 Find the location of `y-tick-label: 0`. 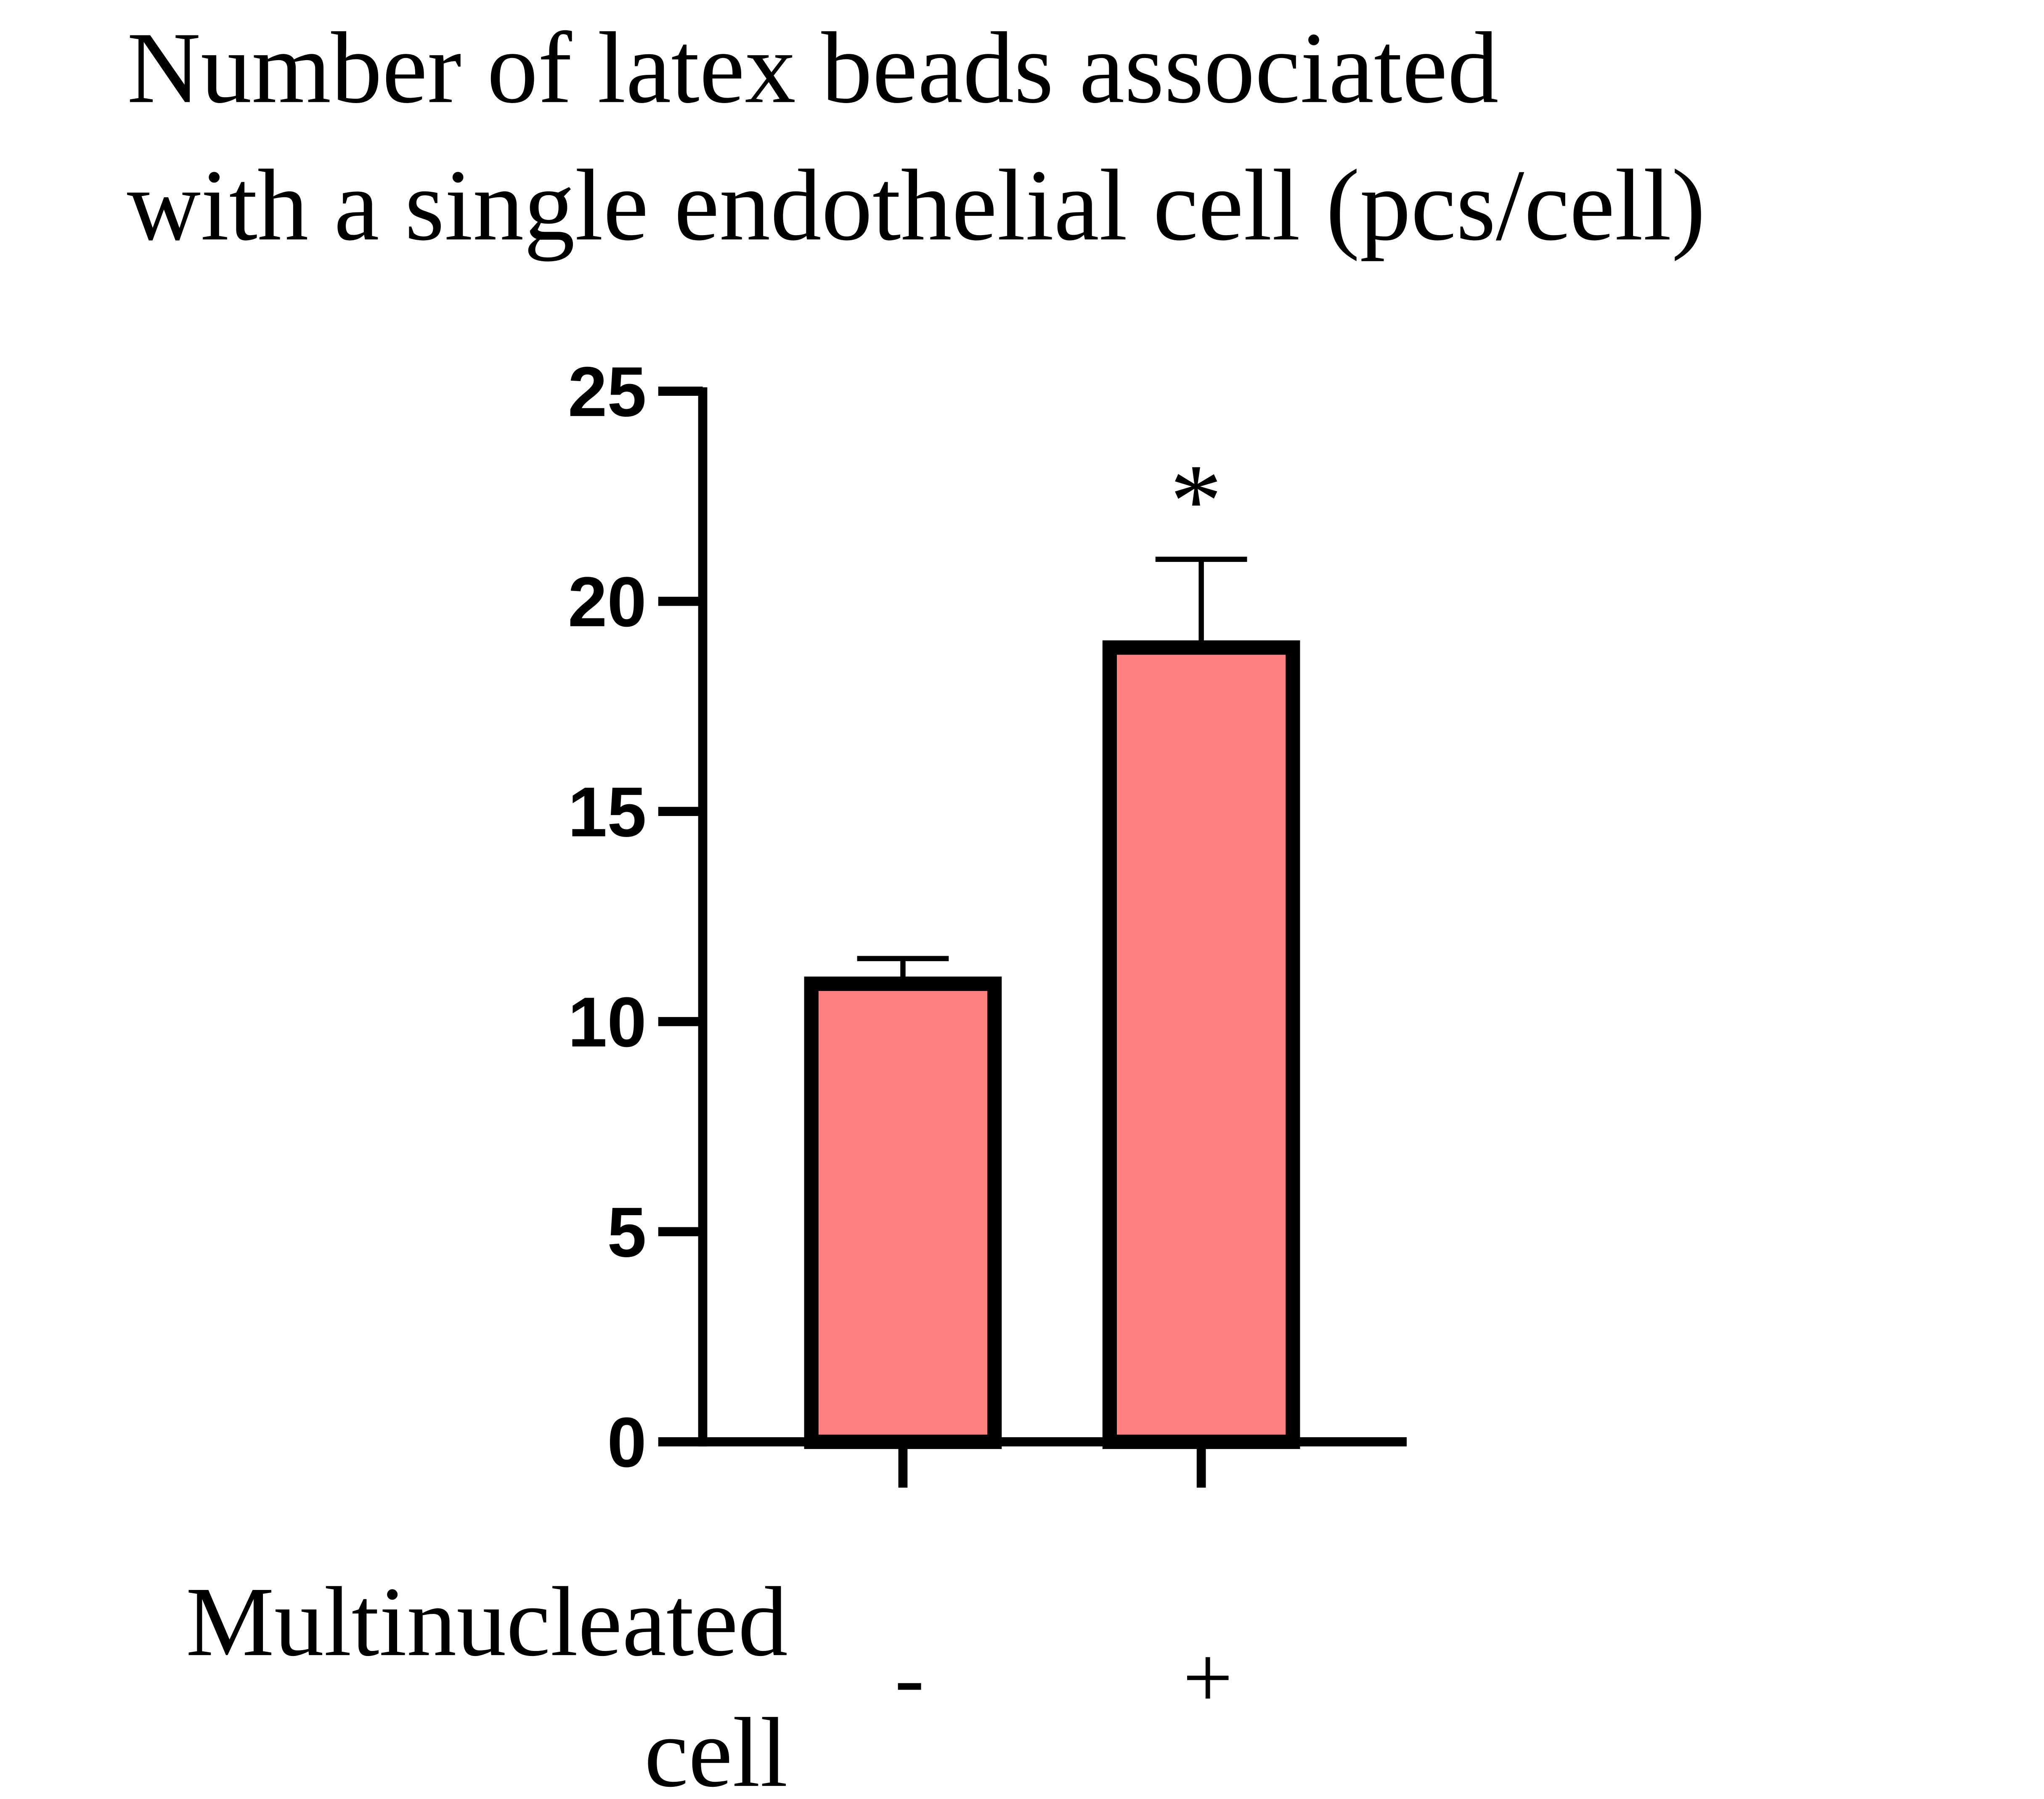

y-tick-label: 0 is located at coordinates (626, 1442).